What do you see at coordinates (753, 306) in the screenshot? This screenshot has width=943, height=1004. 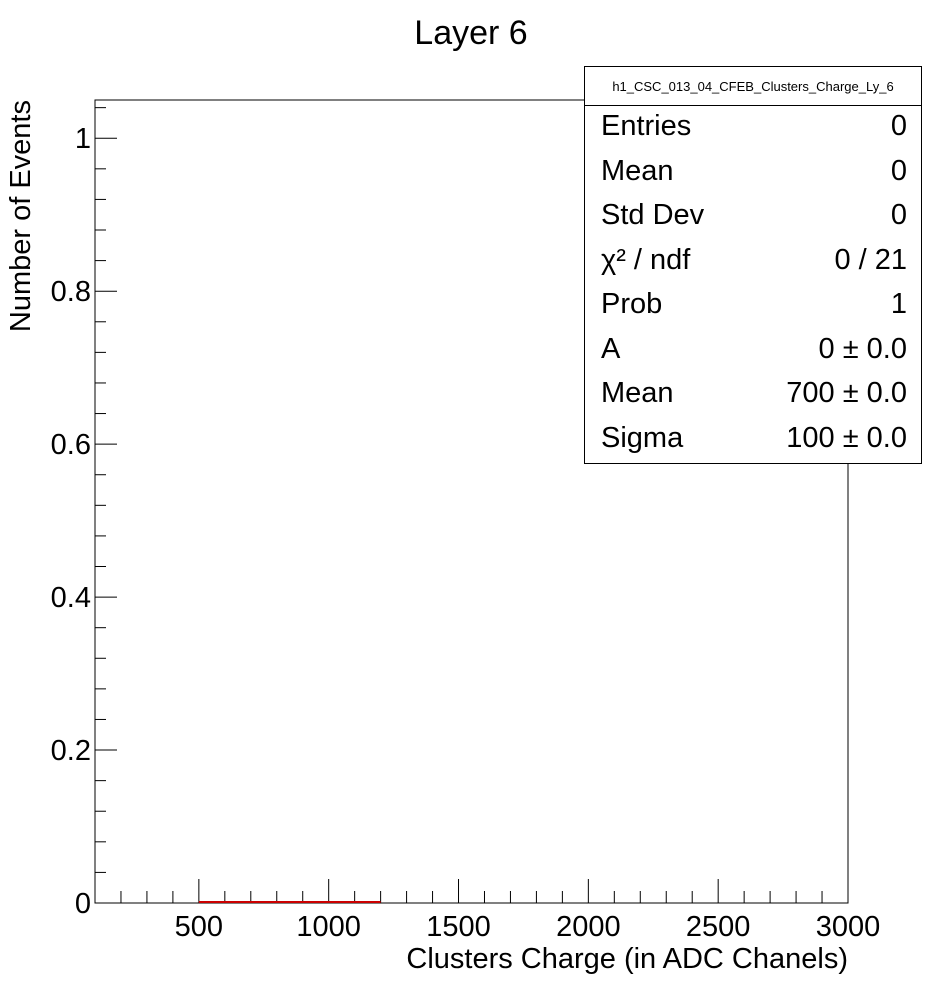 I see `stats-row-prob: Prob 1` at bounding box center [753, 306].